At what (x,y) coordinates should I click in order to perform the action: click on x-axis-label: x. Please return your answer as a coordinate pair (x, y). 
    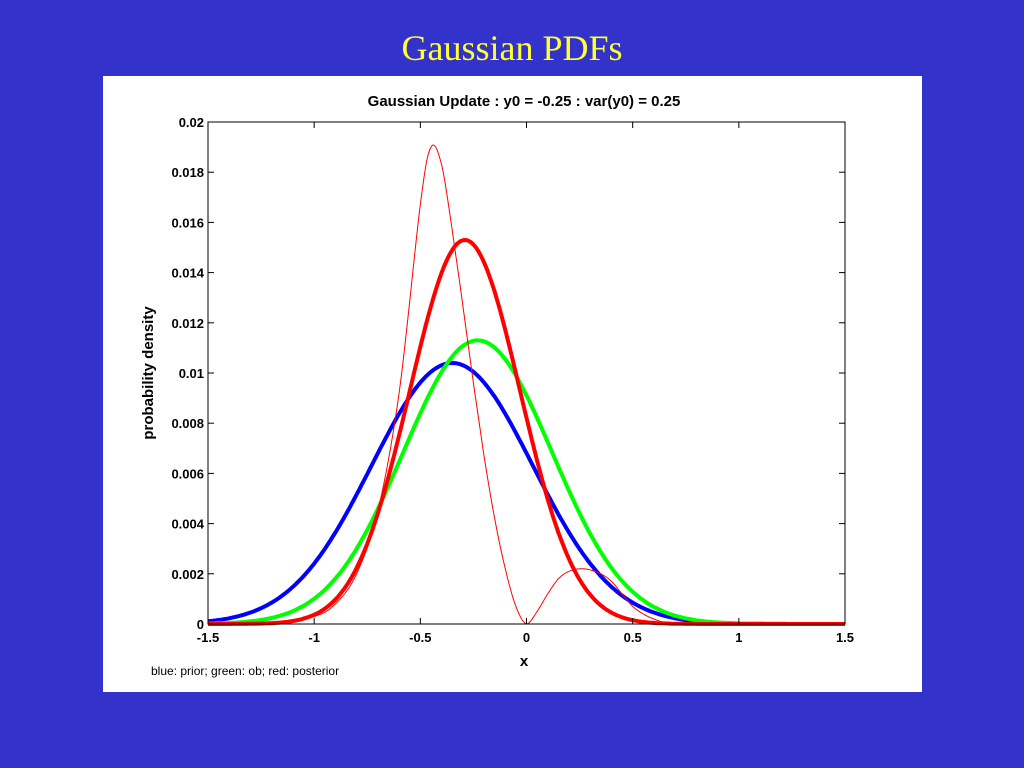
    Looking at the image, I should click on (524, 661).